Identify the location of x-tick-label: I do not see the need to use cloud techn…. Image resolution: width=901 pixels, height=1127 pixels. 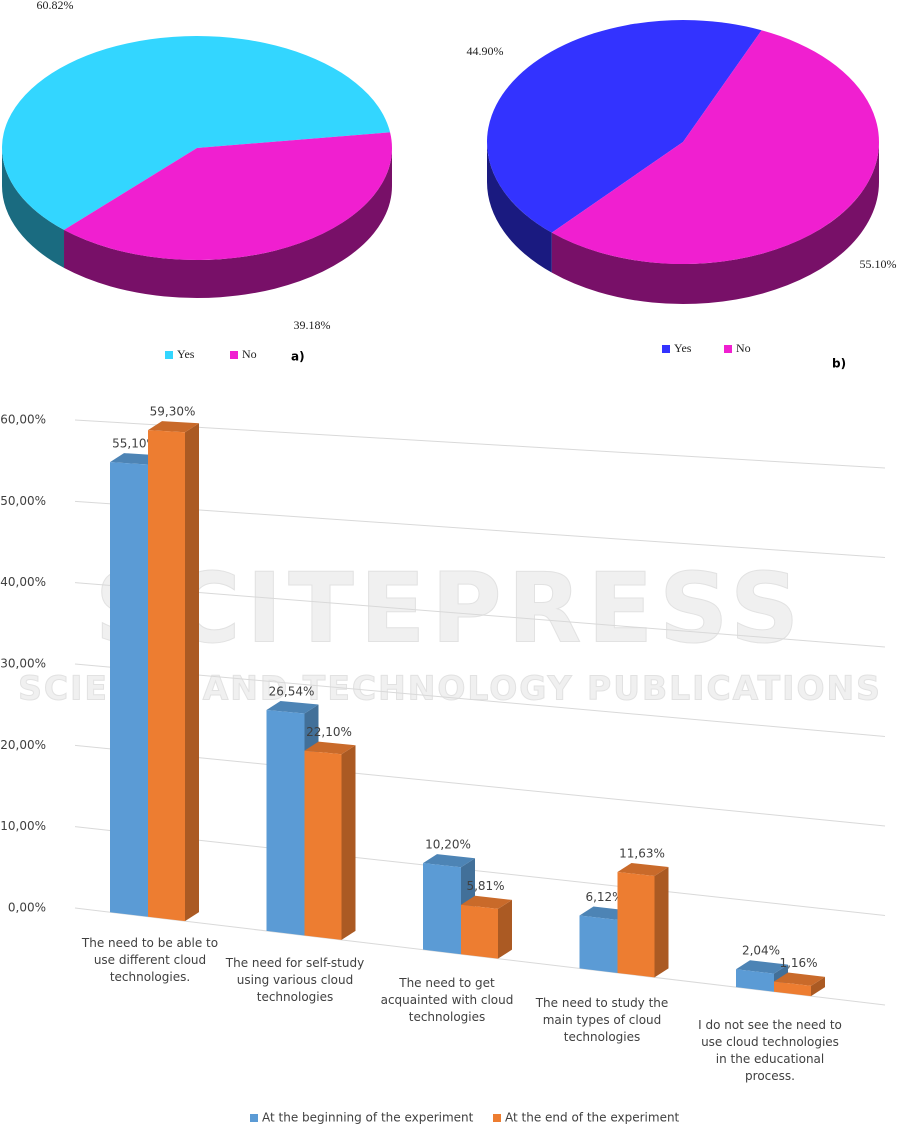
(770, 1050).